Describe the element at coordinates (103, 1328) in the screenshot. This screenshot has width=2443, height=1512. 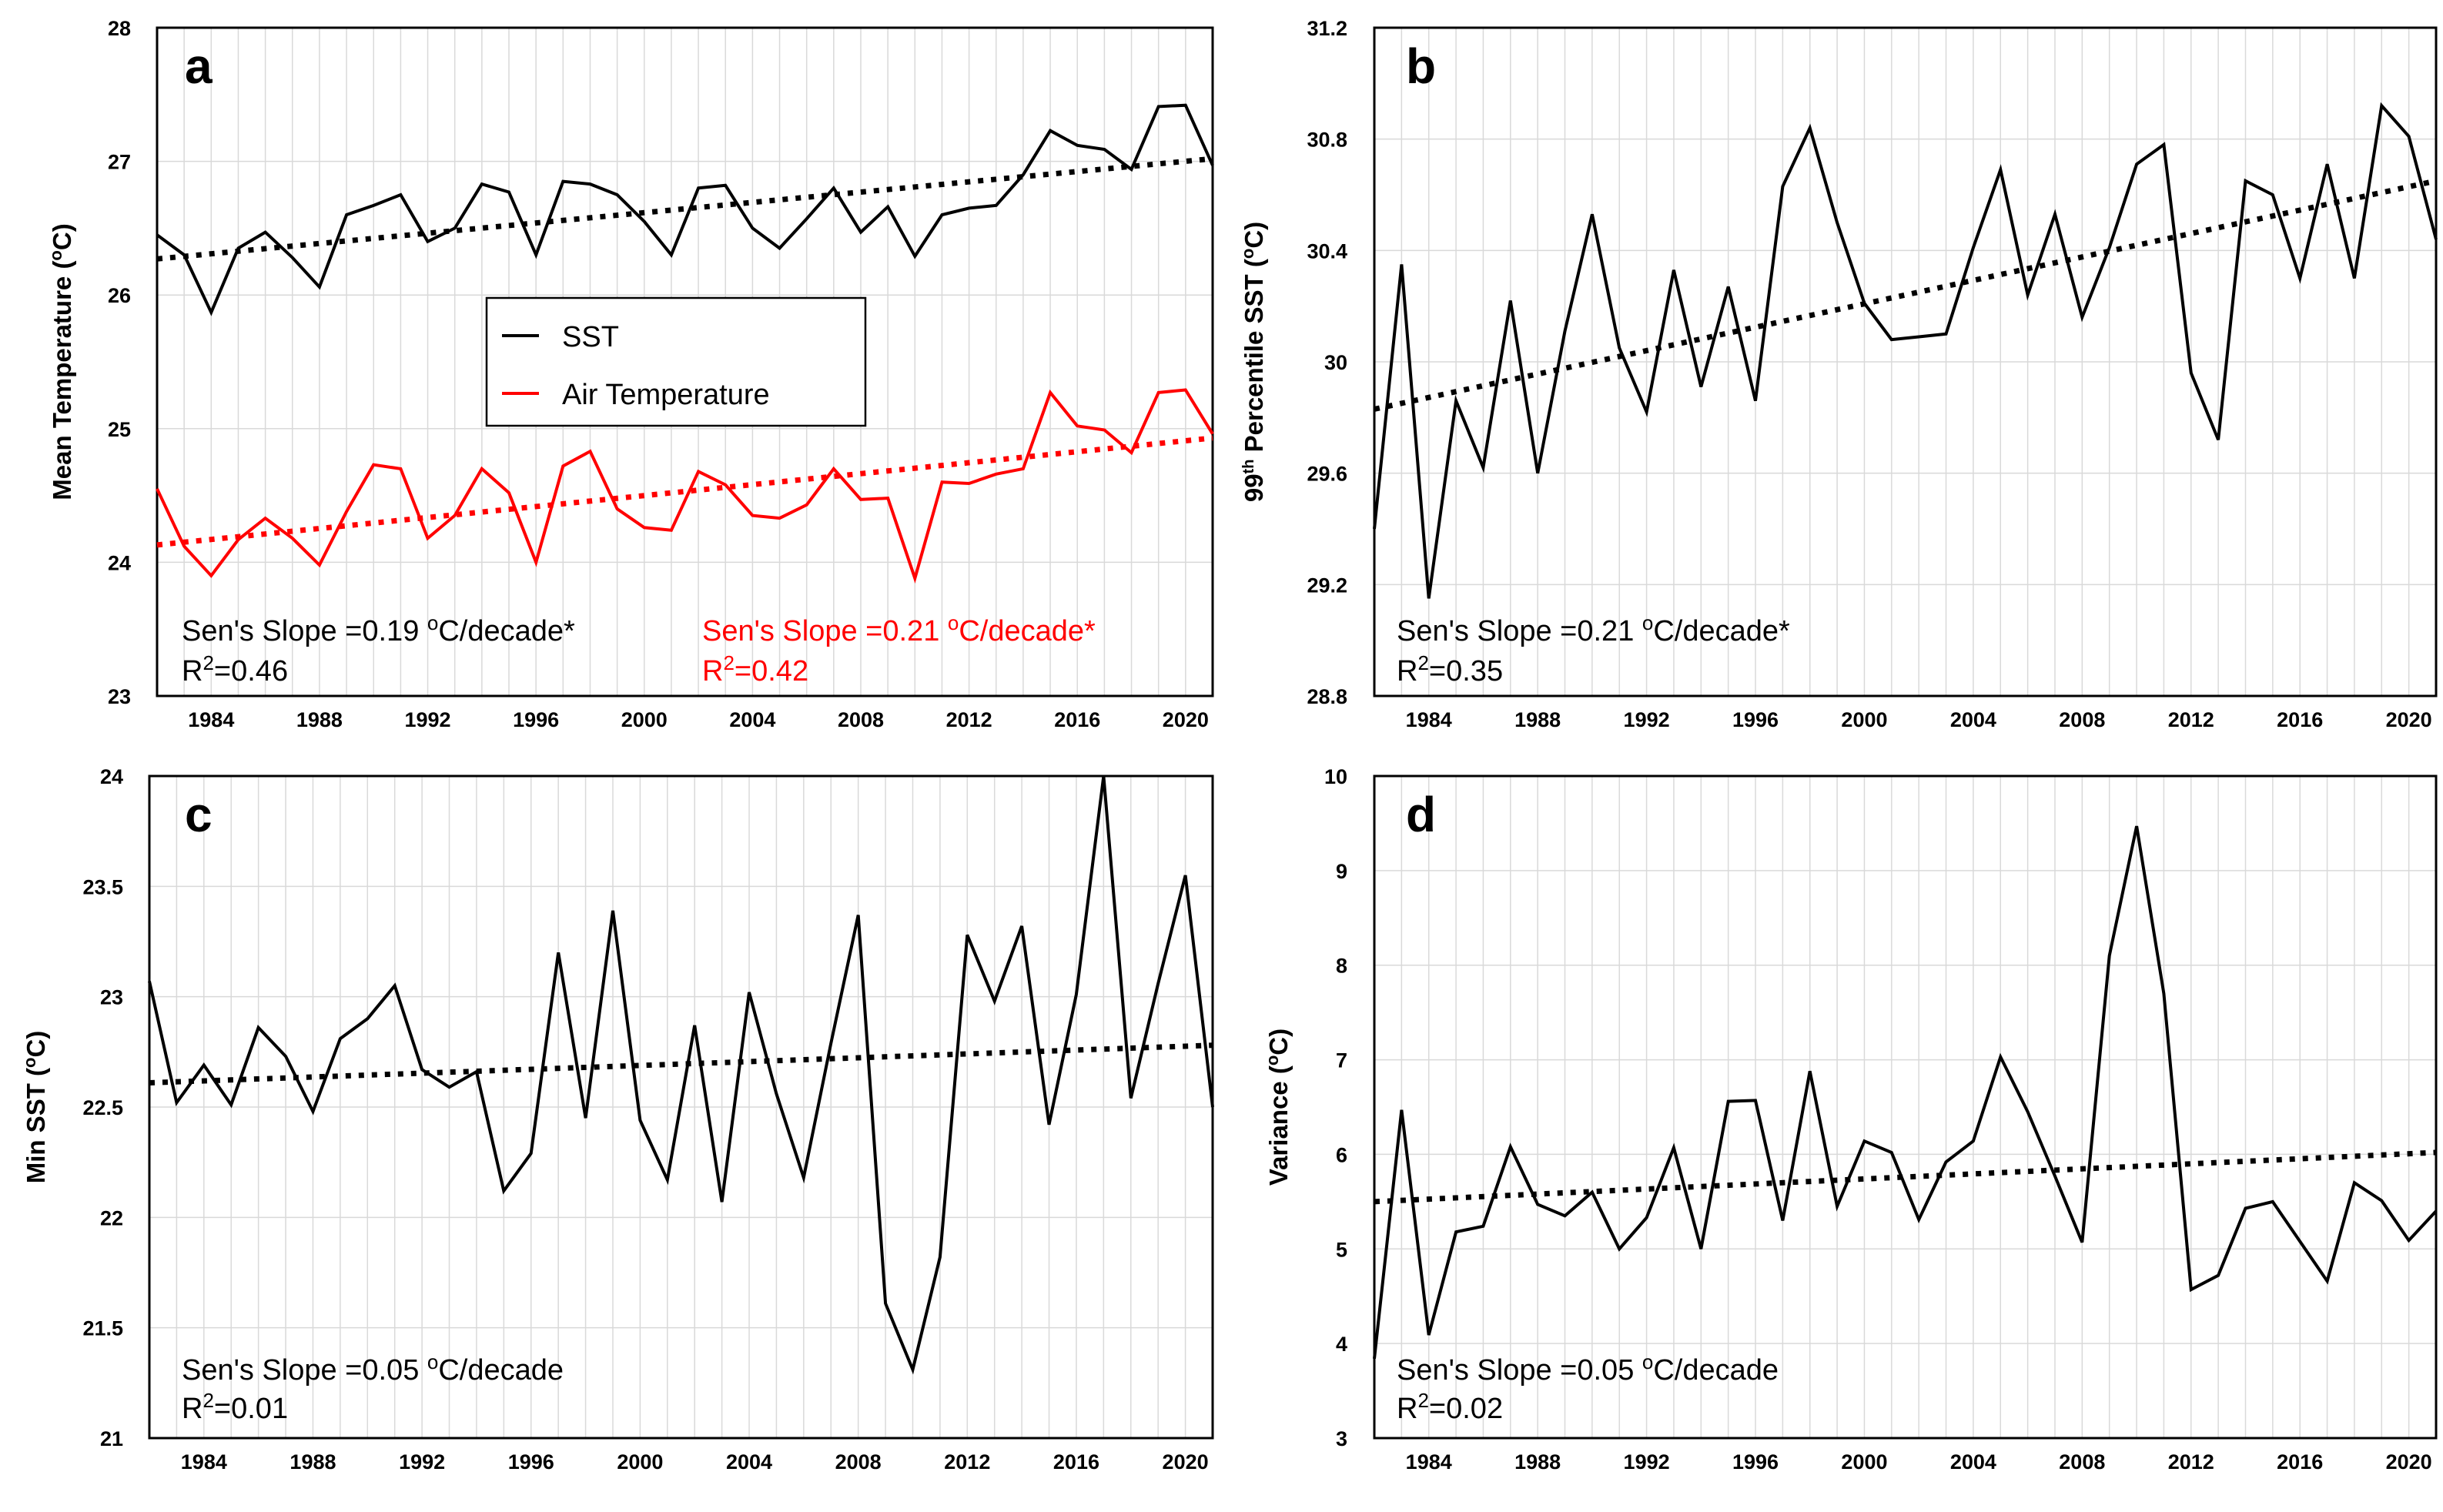
I see `y-tick-label: 21.5` at that location.